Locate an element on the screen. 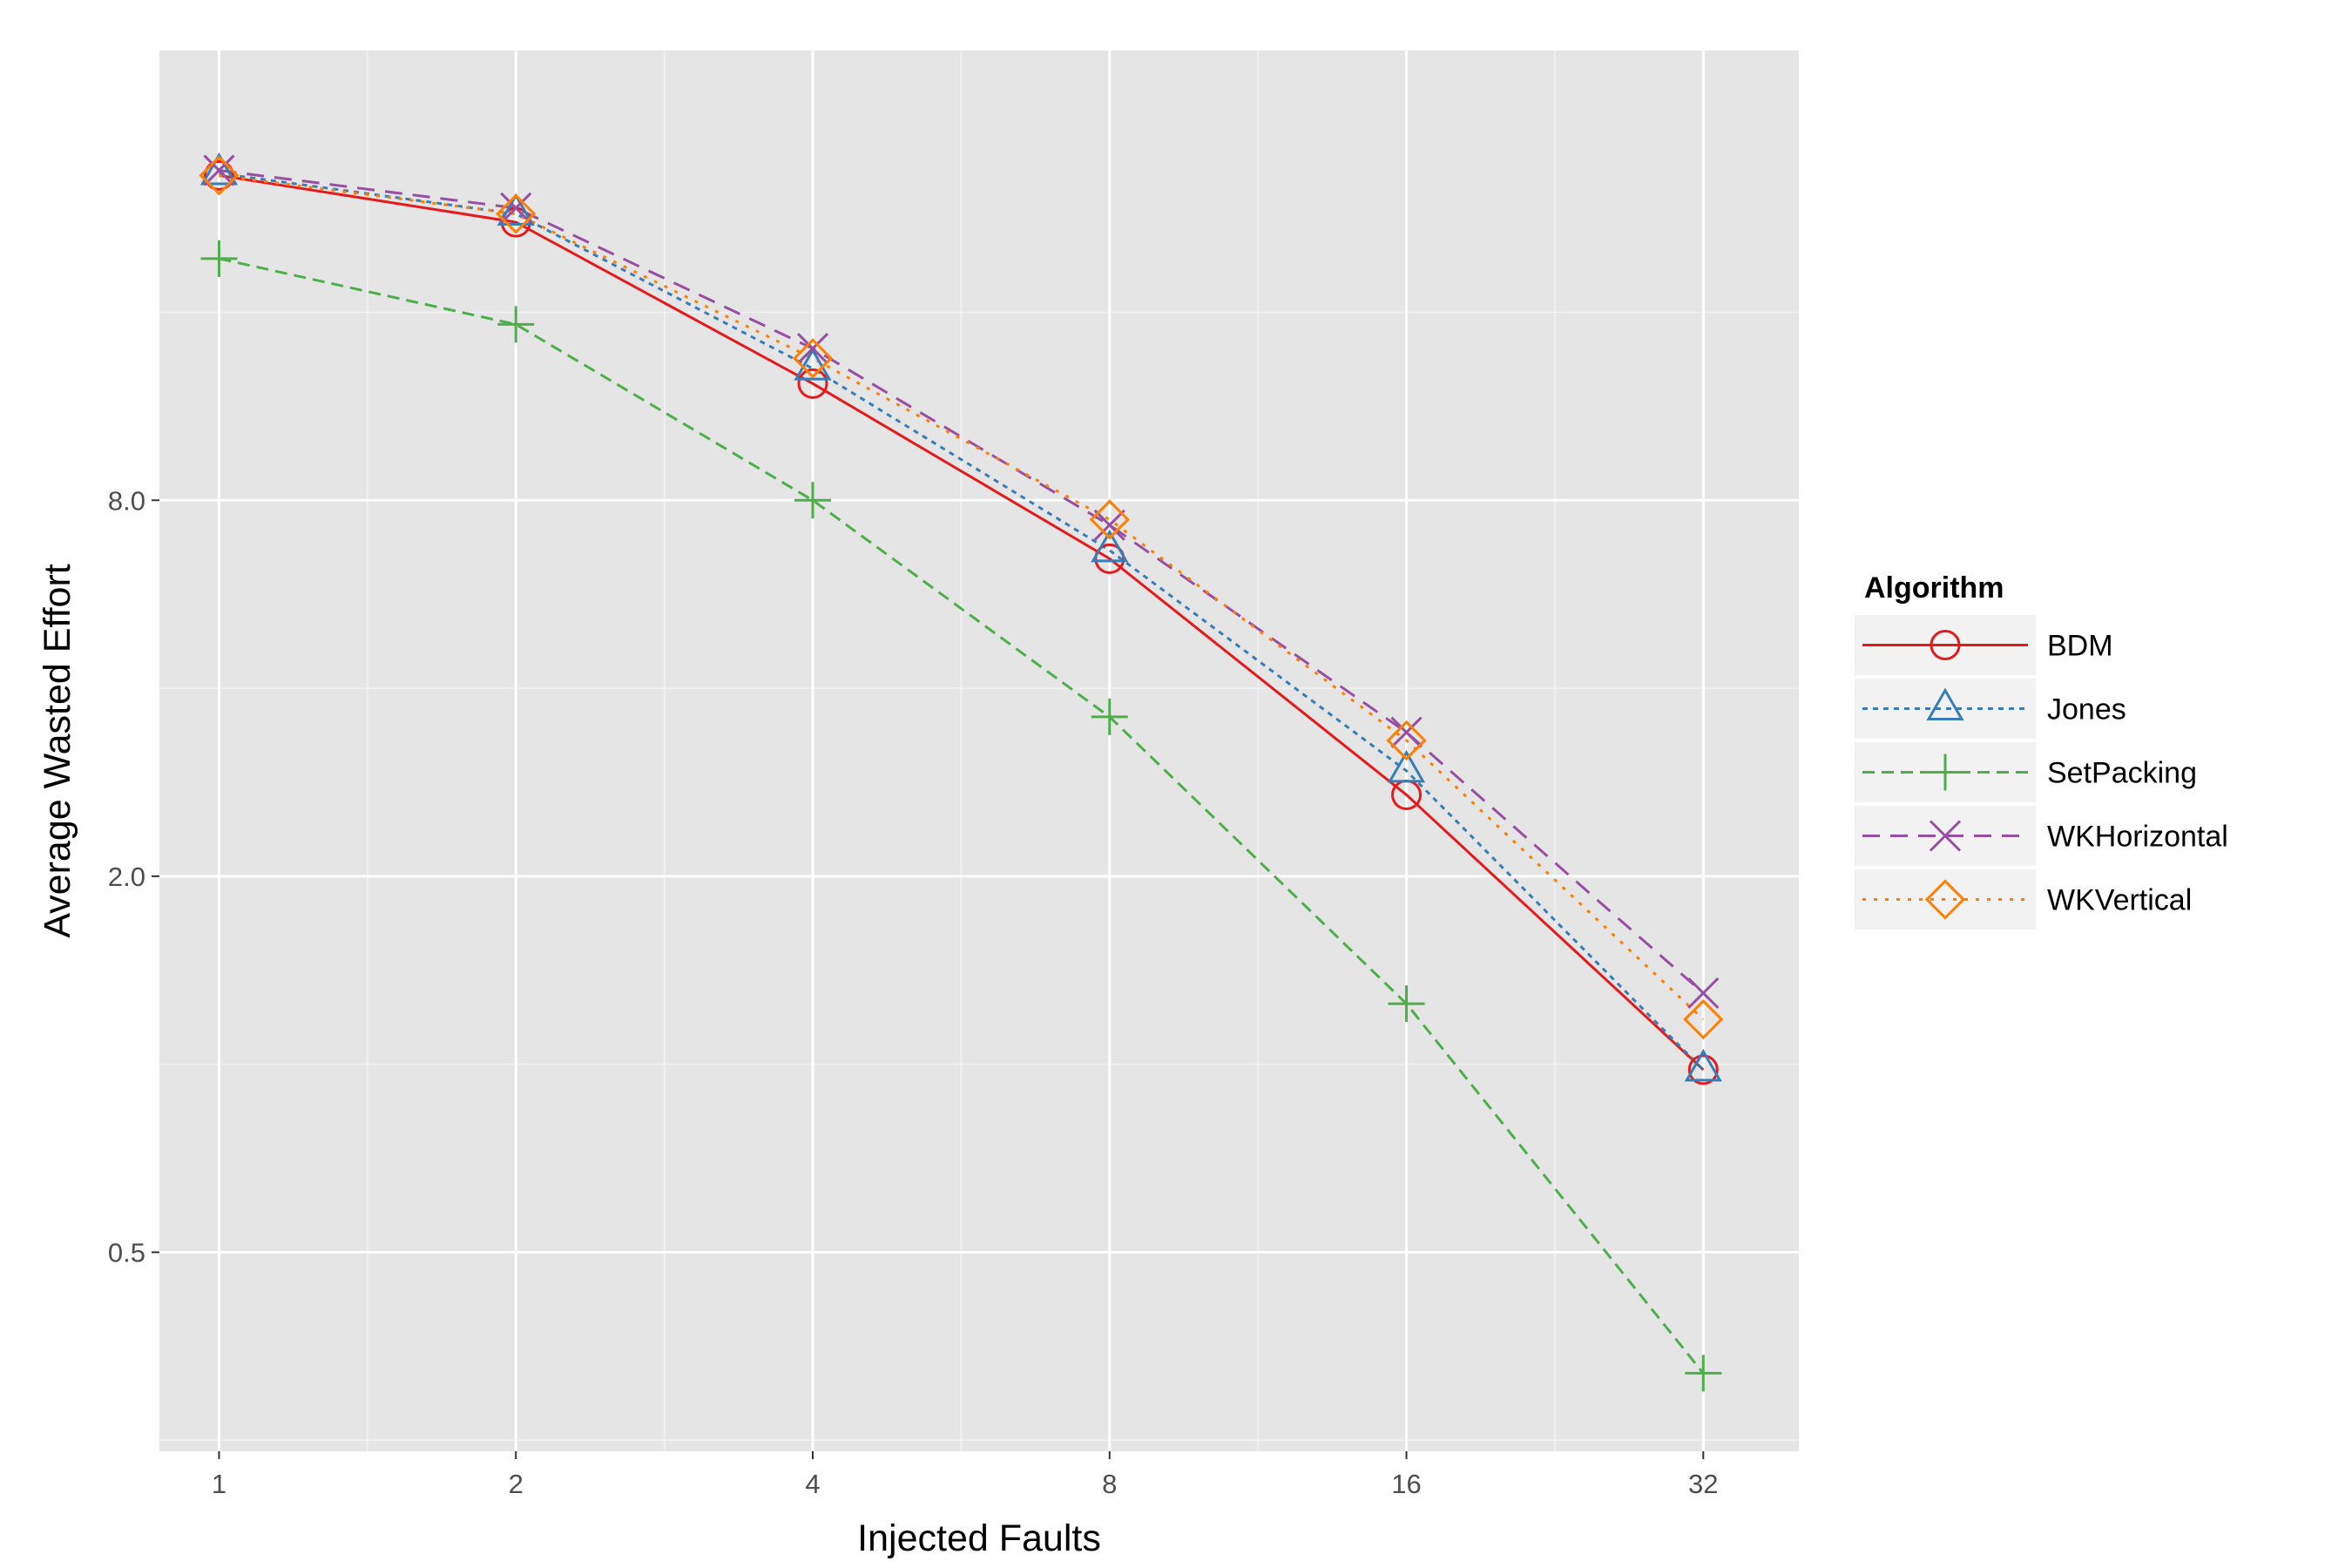  legend-key is located at coordinates (1945, 899).